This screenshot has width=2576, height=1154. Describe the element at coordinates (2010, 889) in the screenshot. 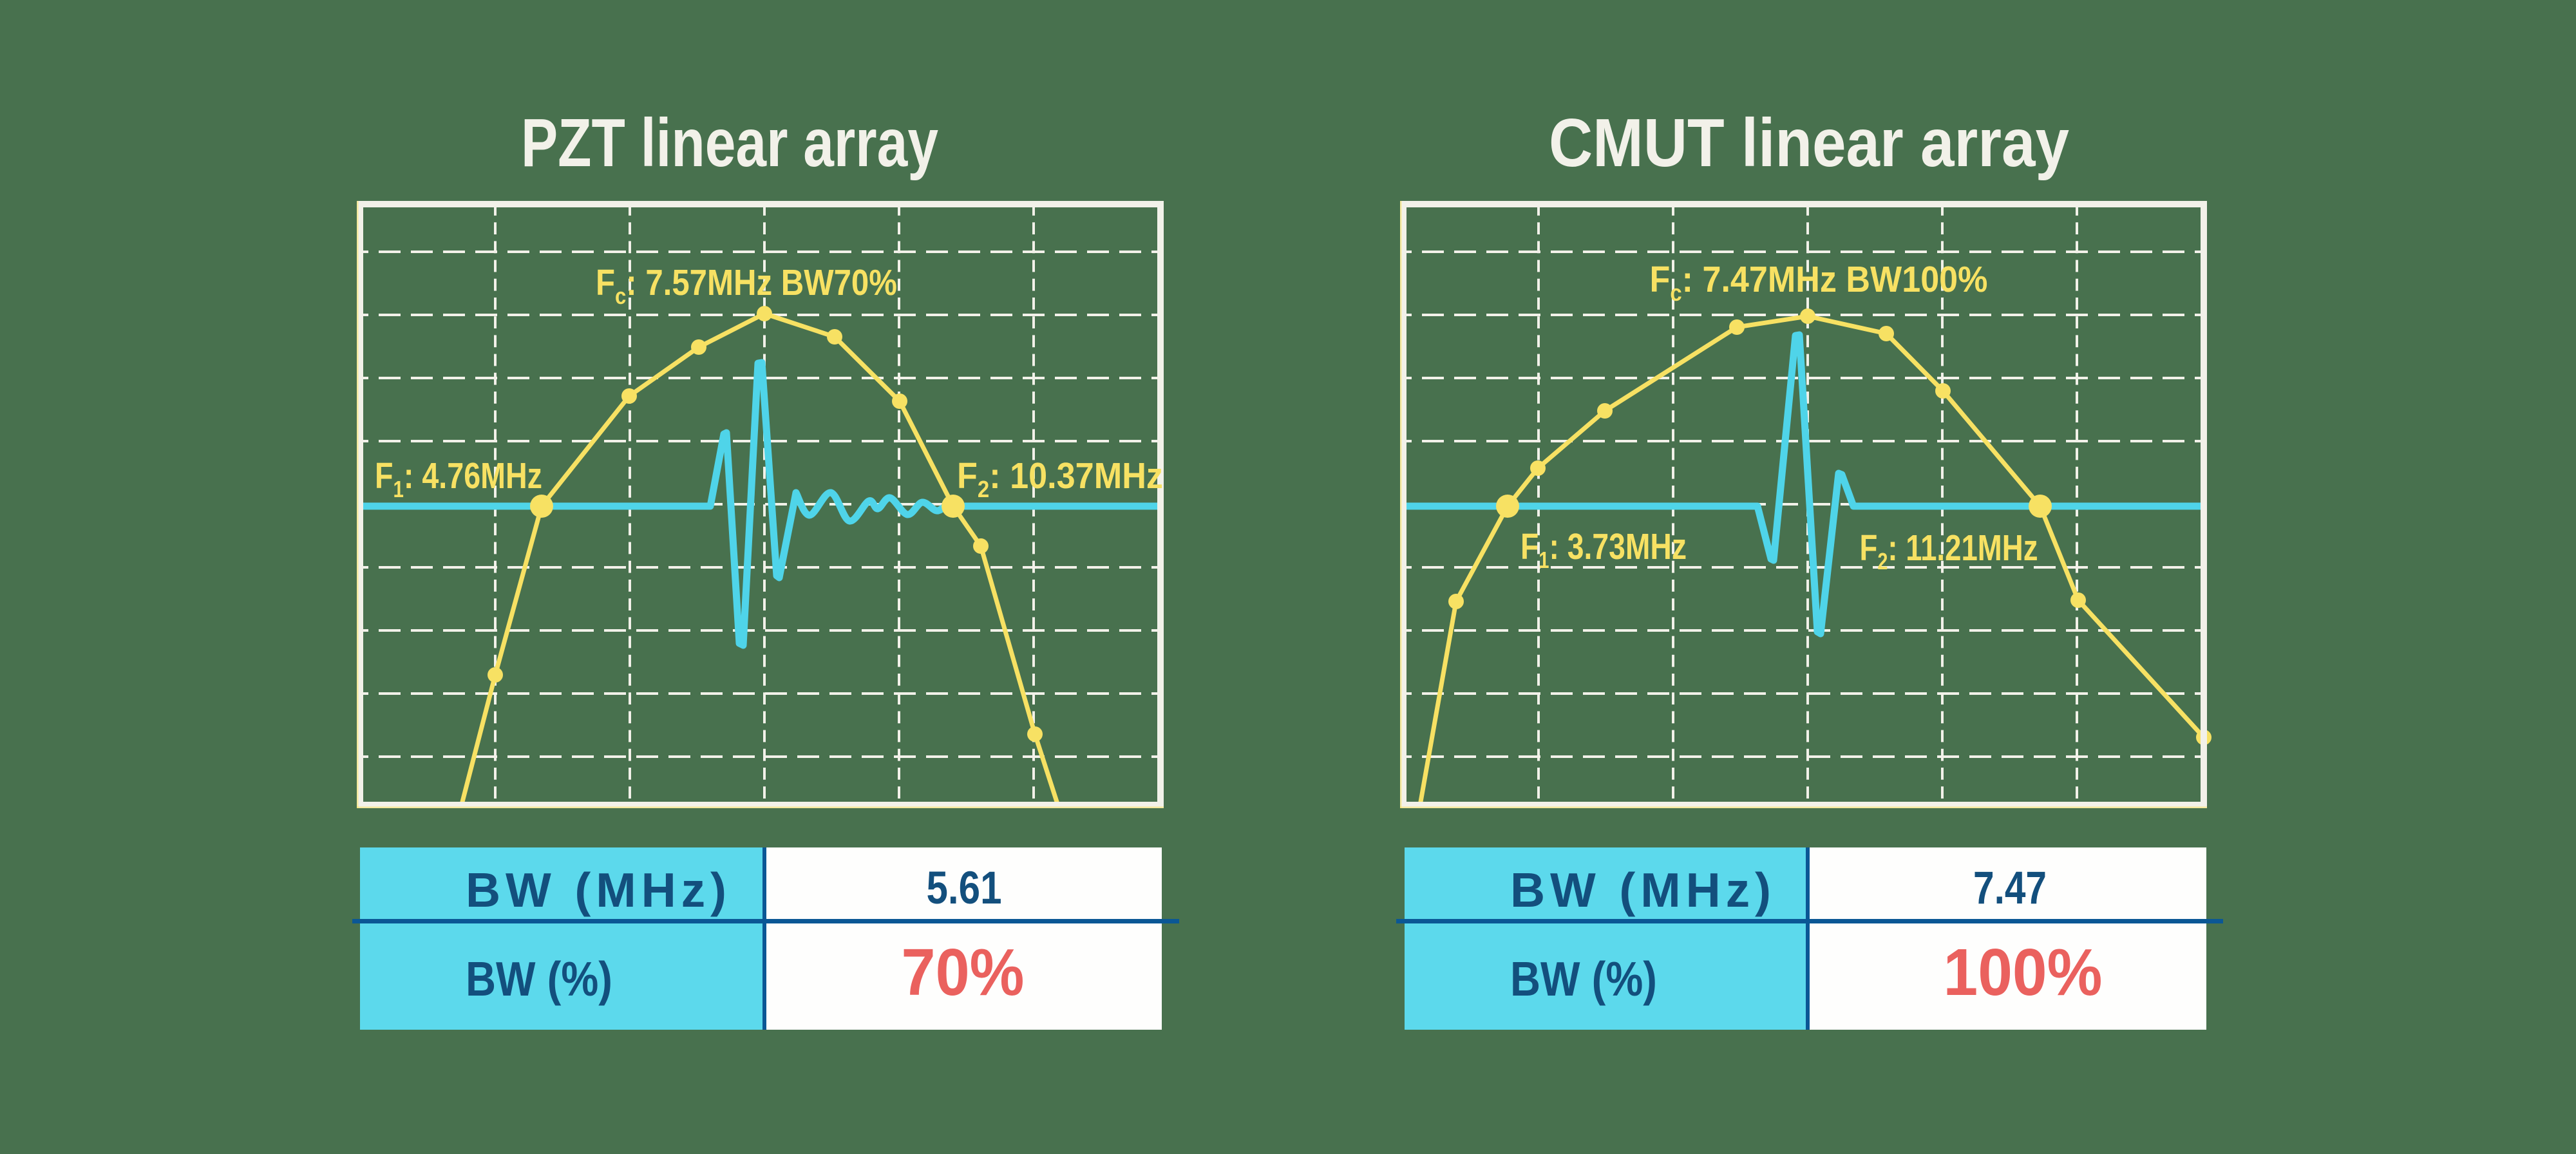

I see `svg-text: 7.47` at that location.